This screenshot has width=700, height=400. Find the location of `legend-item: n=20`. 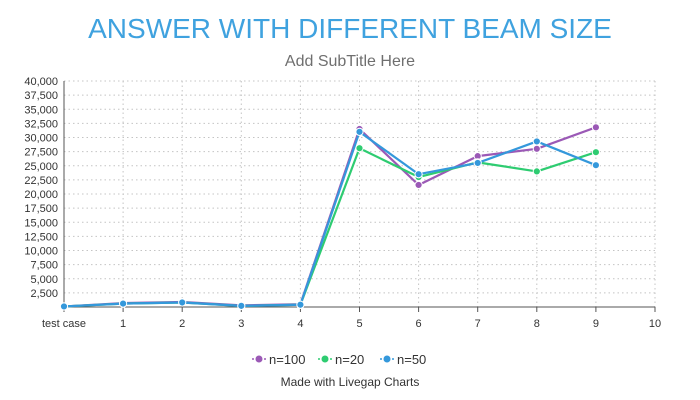

legend-item: n=20 is located at coordinates (341, 359).